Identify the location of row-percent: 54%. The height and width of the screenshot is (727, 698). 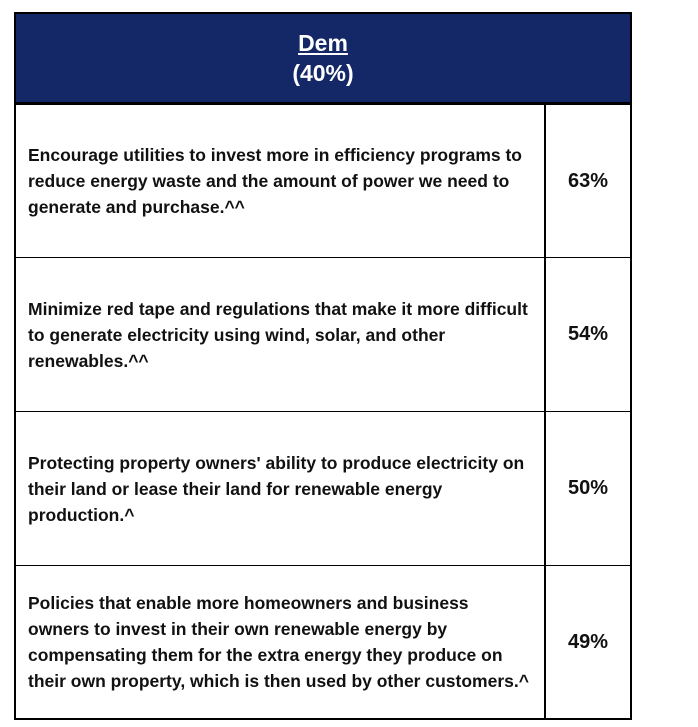
(588, 334).